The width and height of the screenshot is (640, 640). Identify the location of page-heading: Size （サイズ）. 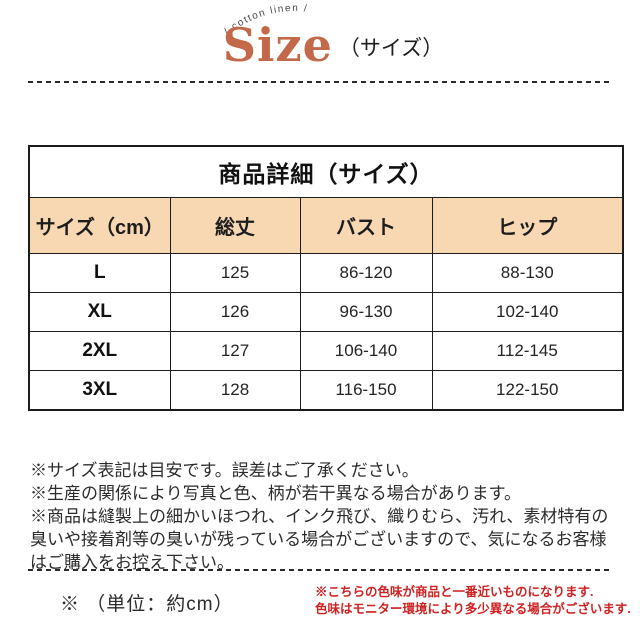
(320, 45).